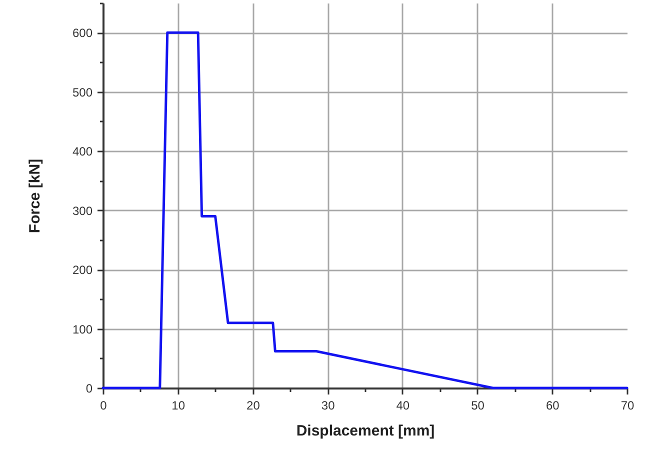  I want to click on x-axis-title: Displacement [mm], so click(365, 431).